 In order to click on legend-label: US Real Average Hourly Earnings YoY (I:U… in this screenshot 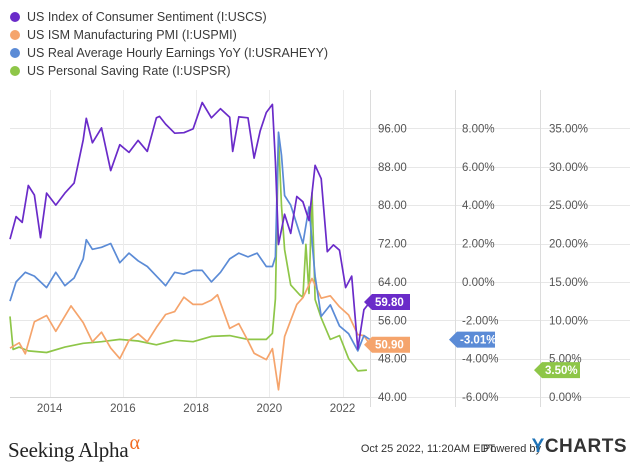, I will do `click(178, 53)`.